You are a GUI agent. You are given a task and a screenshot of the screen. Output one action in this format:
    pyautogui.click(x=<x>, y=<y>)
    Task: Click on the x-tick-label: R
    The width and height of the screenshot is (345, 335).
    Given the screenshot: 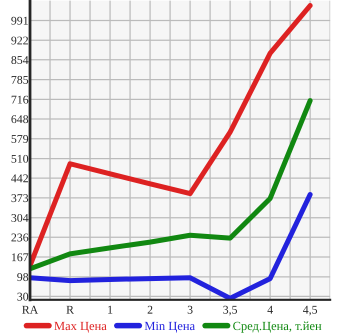 What is the action you would take?
    pyautogui.click(x=70, y=310)
    